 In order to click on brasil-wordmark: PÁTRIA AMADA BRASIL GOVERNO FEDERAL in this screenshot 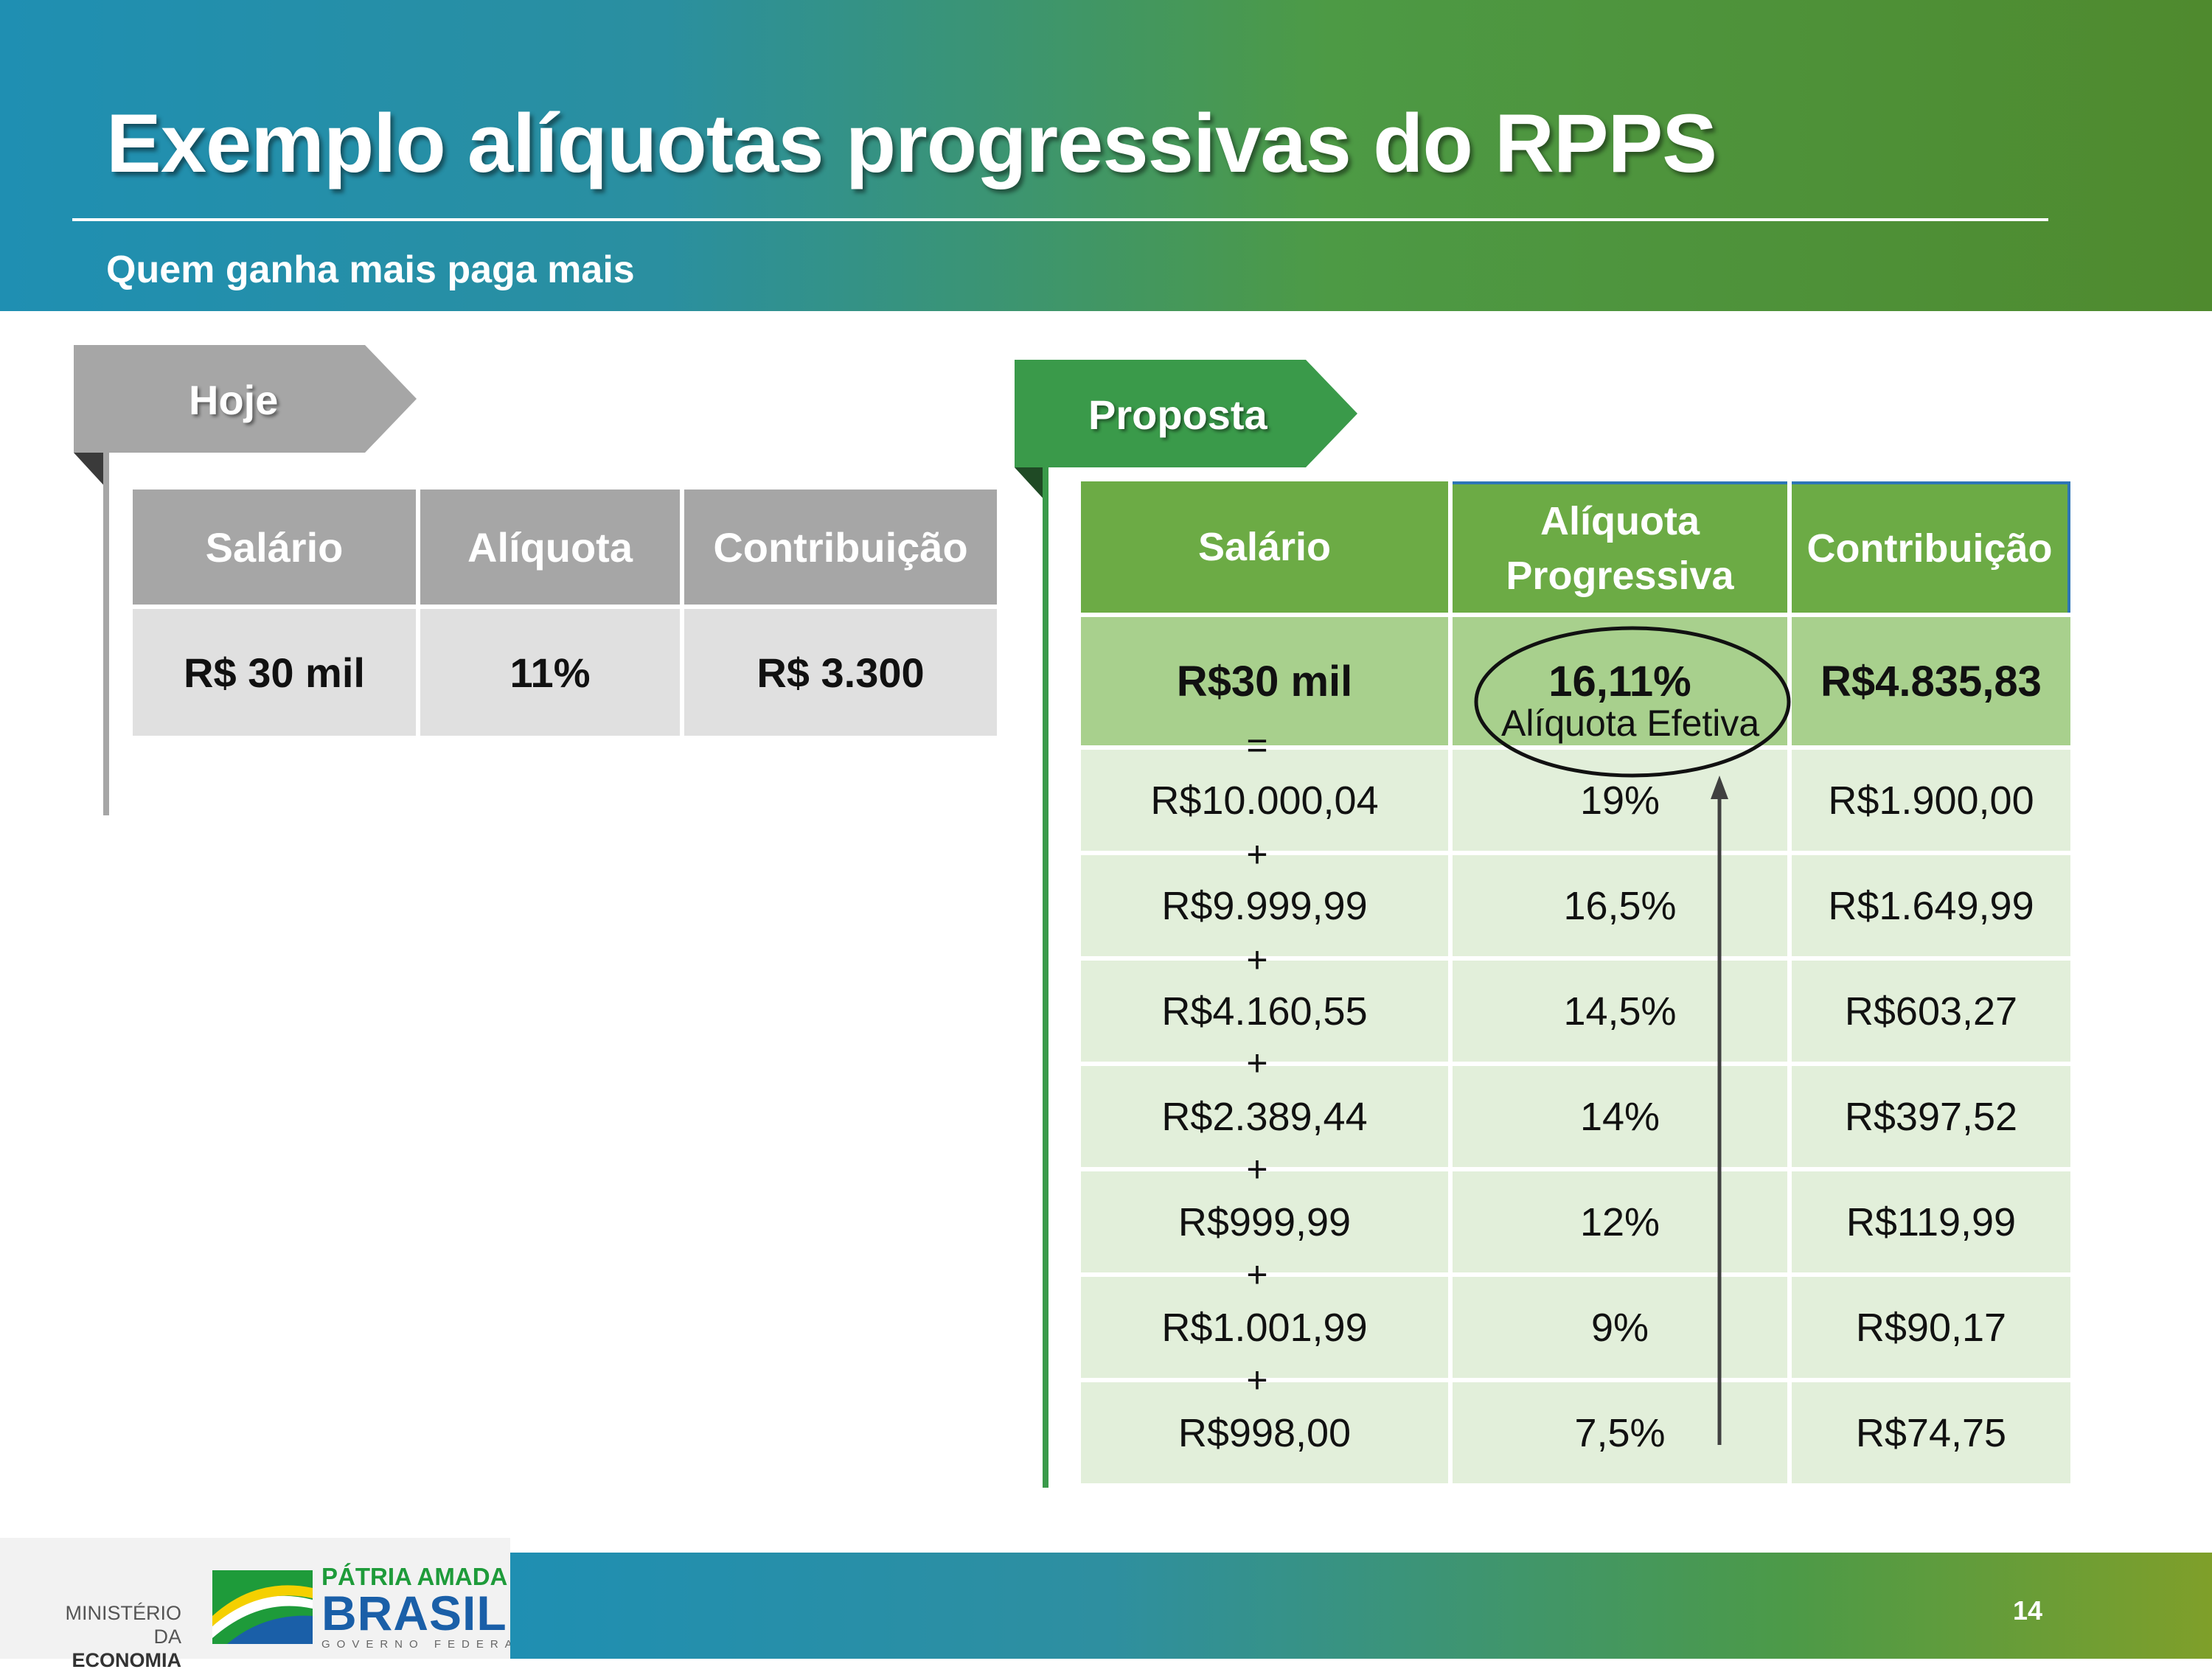, I will do `click(426, 1607)`.